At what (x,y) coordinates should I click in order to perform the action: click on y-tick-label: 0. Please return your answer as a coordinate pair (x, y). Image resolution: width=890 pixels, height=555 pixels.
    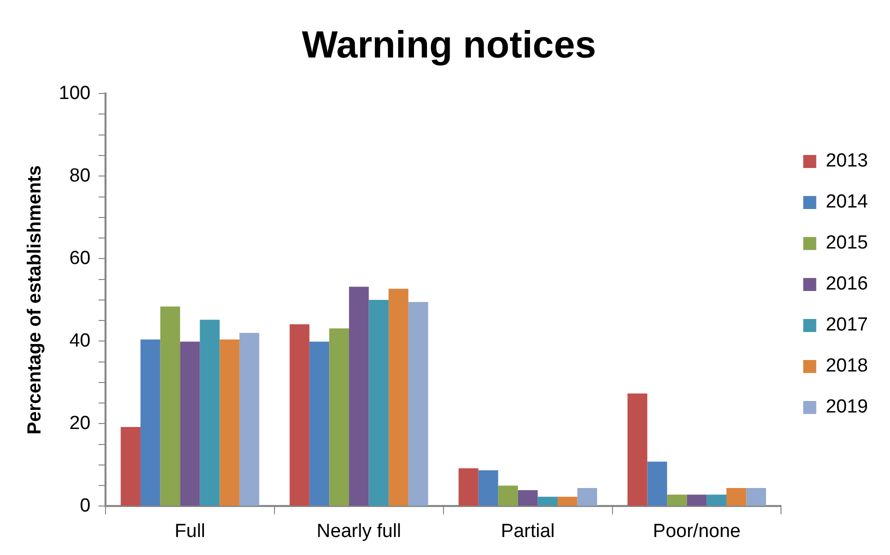
    Looking at the image, I should click on (85, 505).